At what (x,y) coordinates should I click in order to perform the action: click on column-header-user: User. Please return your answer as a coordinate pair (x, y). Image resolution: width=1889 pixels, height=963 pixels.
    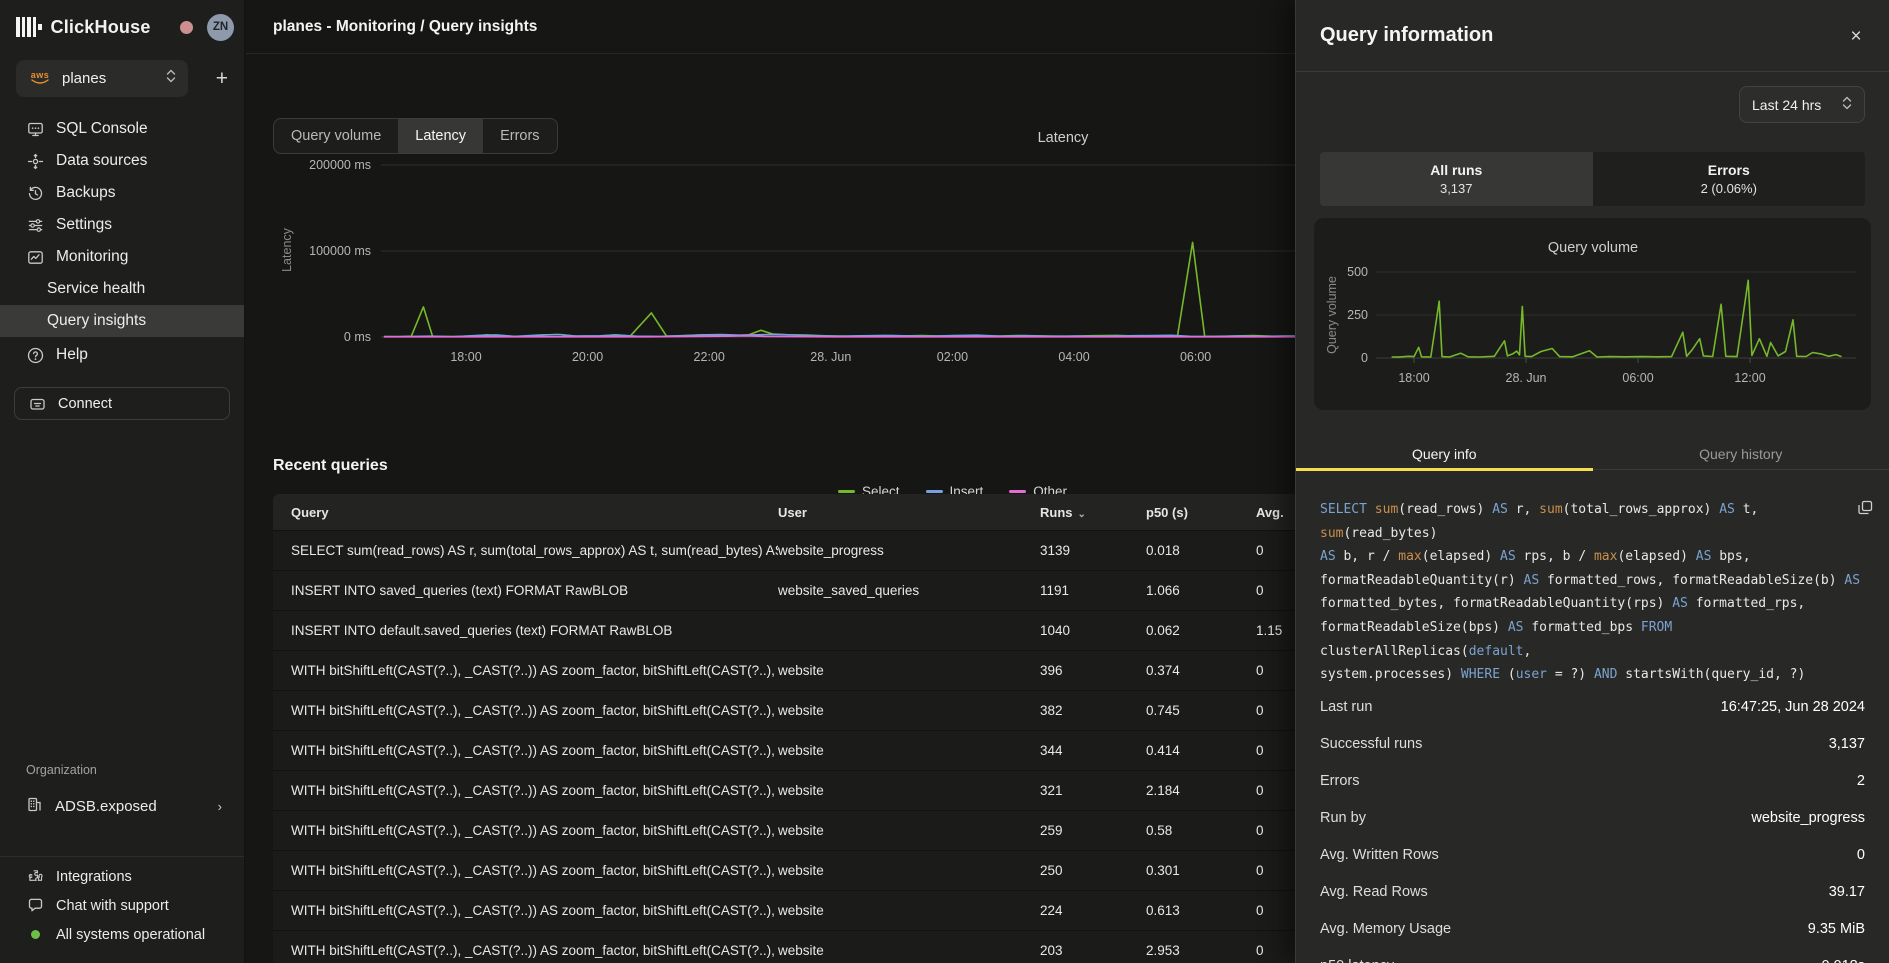
    Looking at the image, I should click on (792, 512).